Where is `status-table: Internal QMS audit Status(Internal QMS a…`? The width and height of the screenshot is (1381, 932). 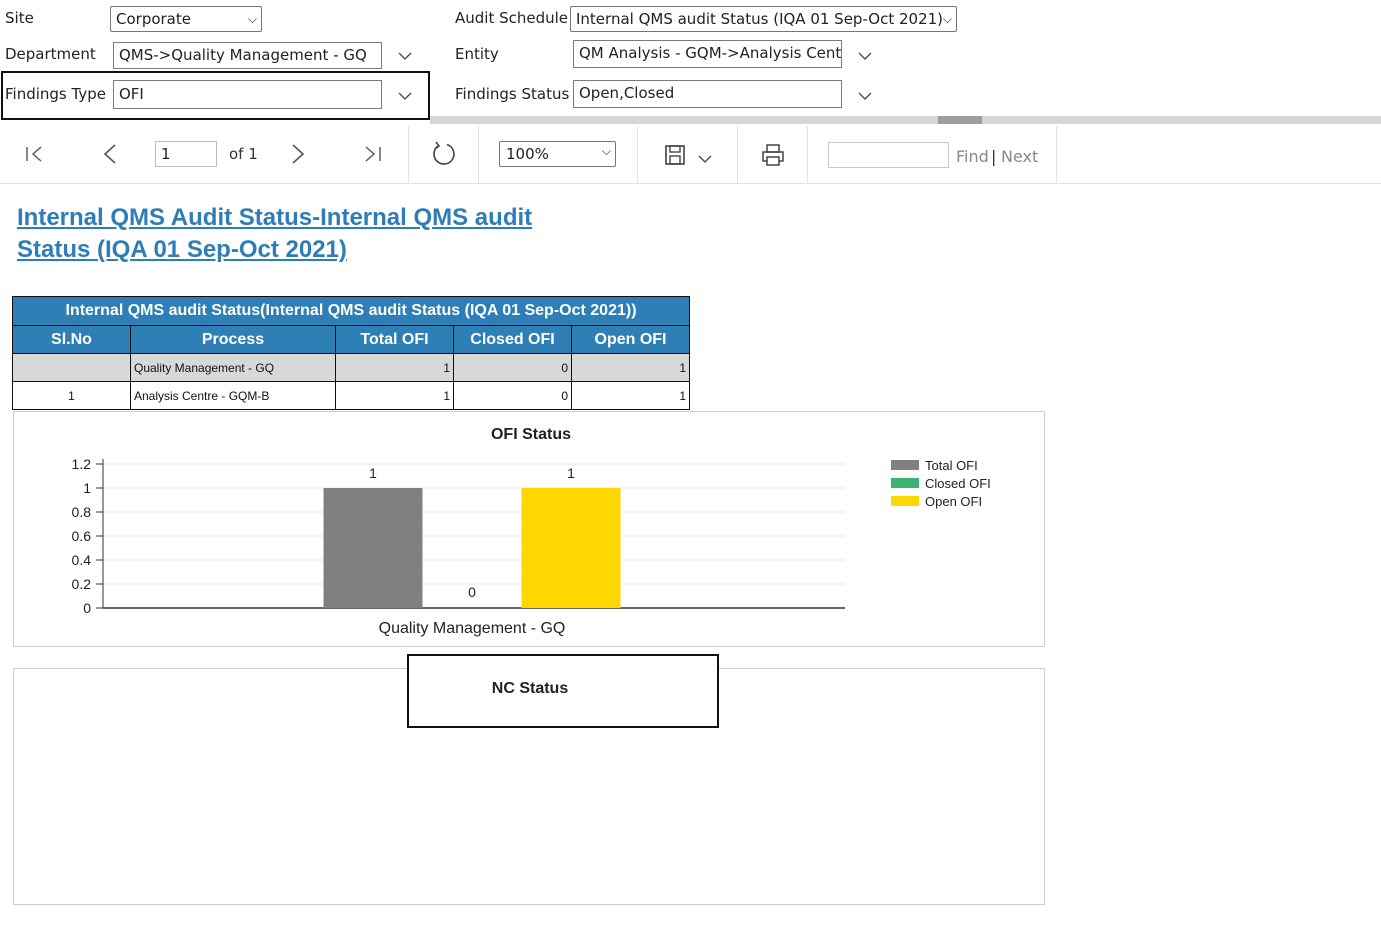
status-table: Internal QMS audit Status(Internal QMS a… is located at coordinates (351, 353).